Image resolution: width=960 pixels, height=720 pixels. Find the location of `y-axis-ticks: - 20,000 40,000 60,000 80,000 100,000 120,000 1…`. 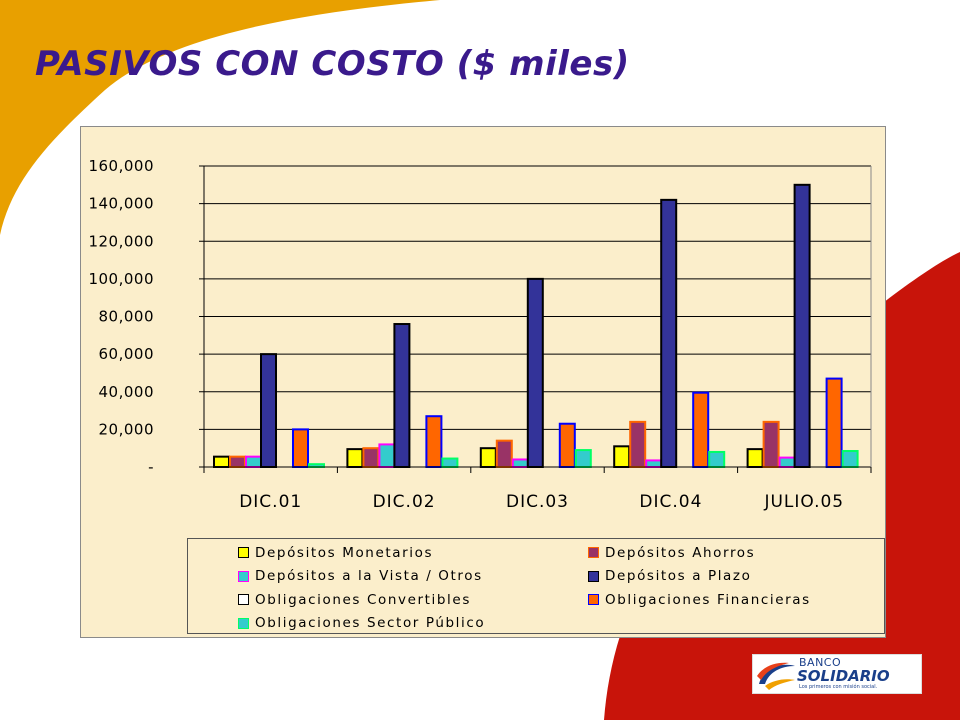

y-axis-ticks: - 20,000 40,000 60,000 80,000 100,000 120,000 1… is located at coordinates (146, 316).